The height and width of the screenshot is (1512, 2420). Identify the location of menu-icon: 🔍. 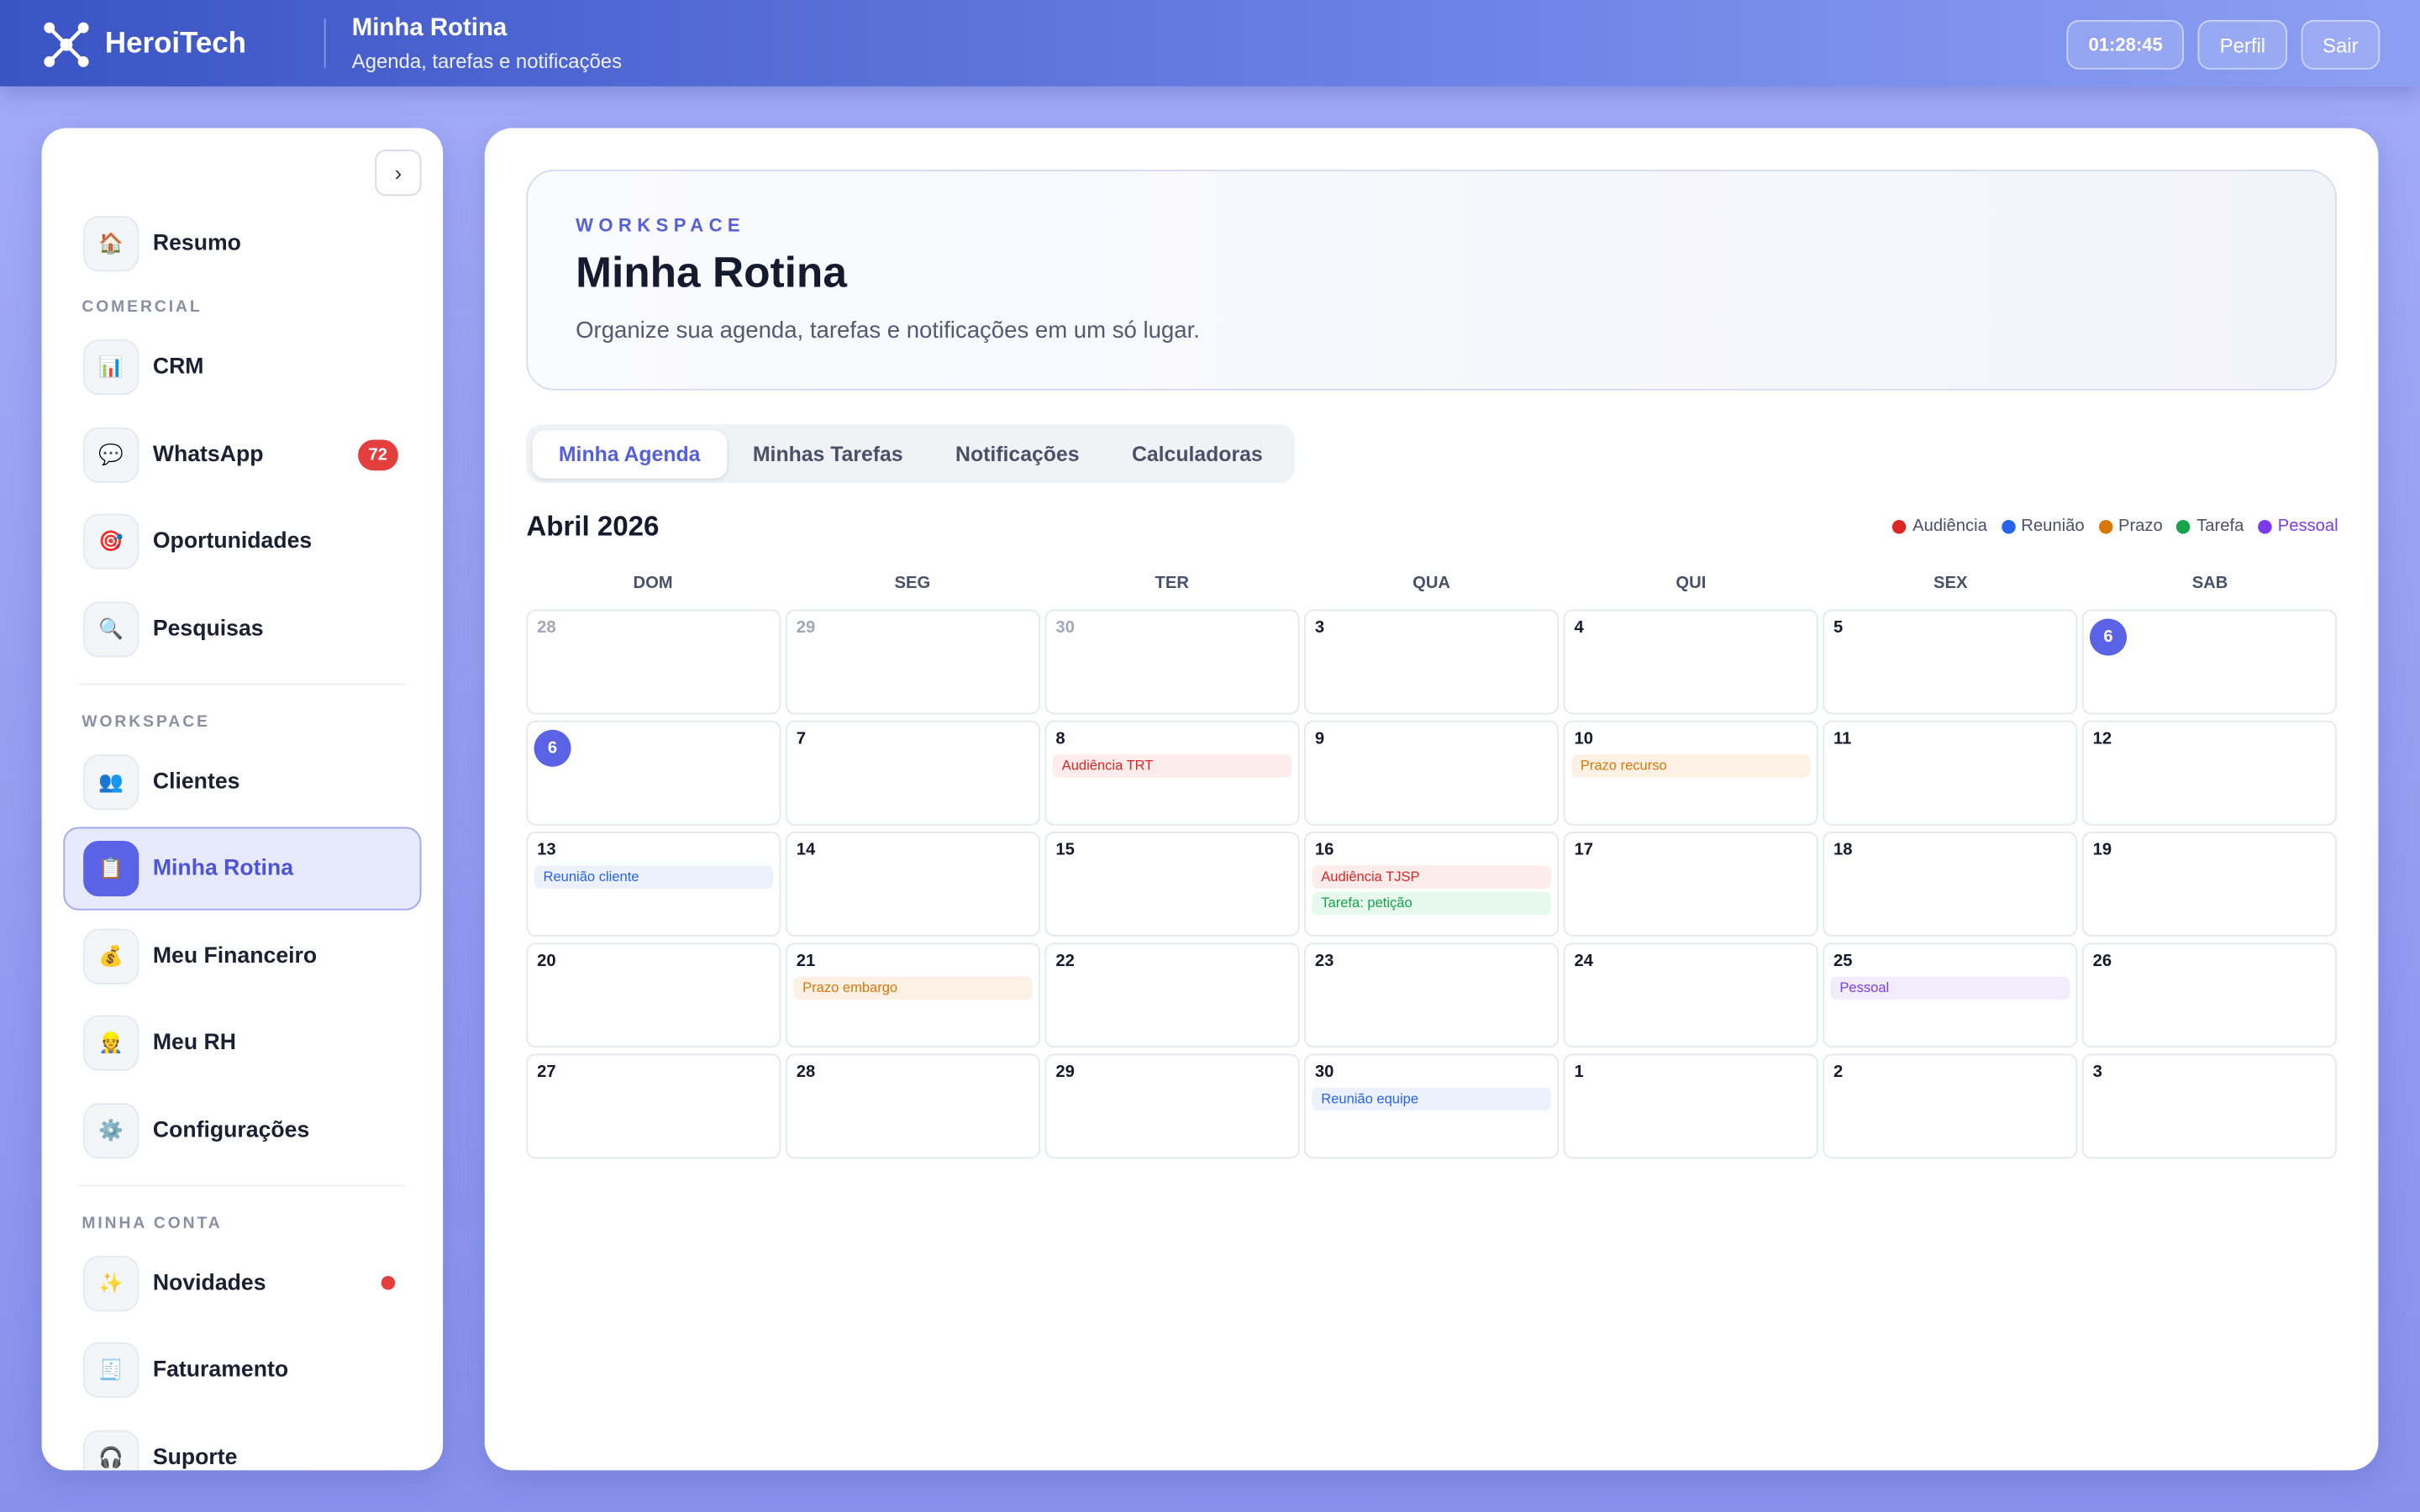
(111, 629).